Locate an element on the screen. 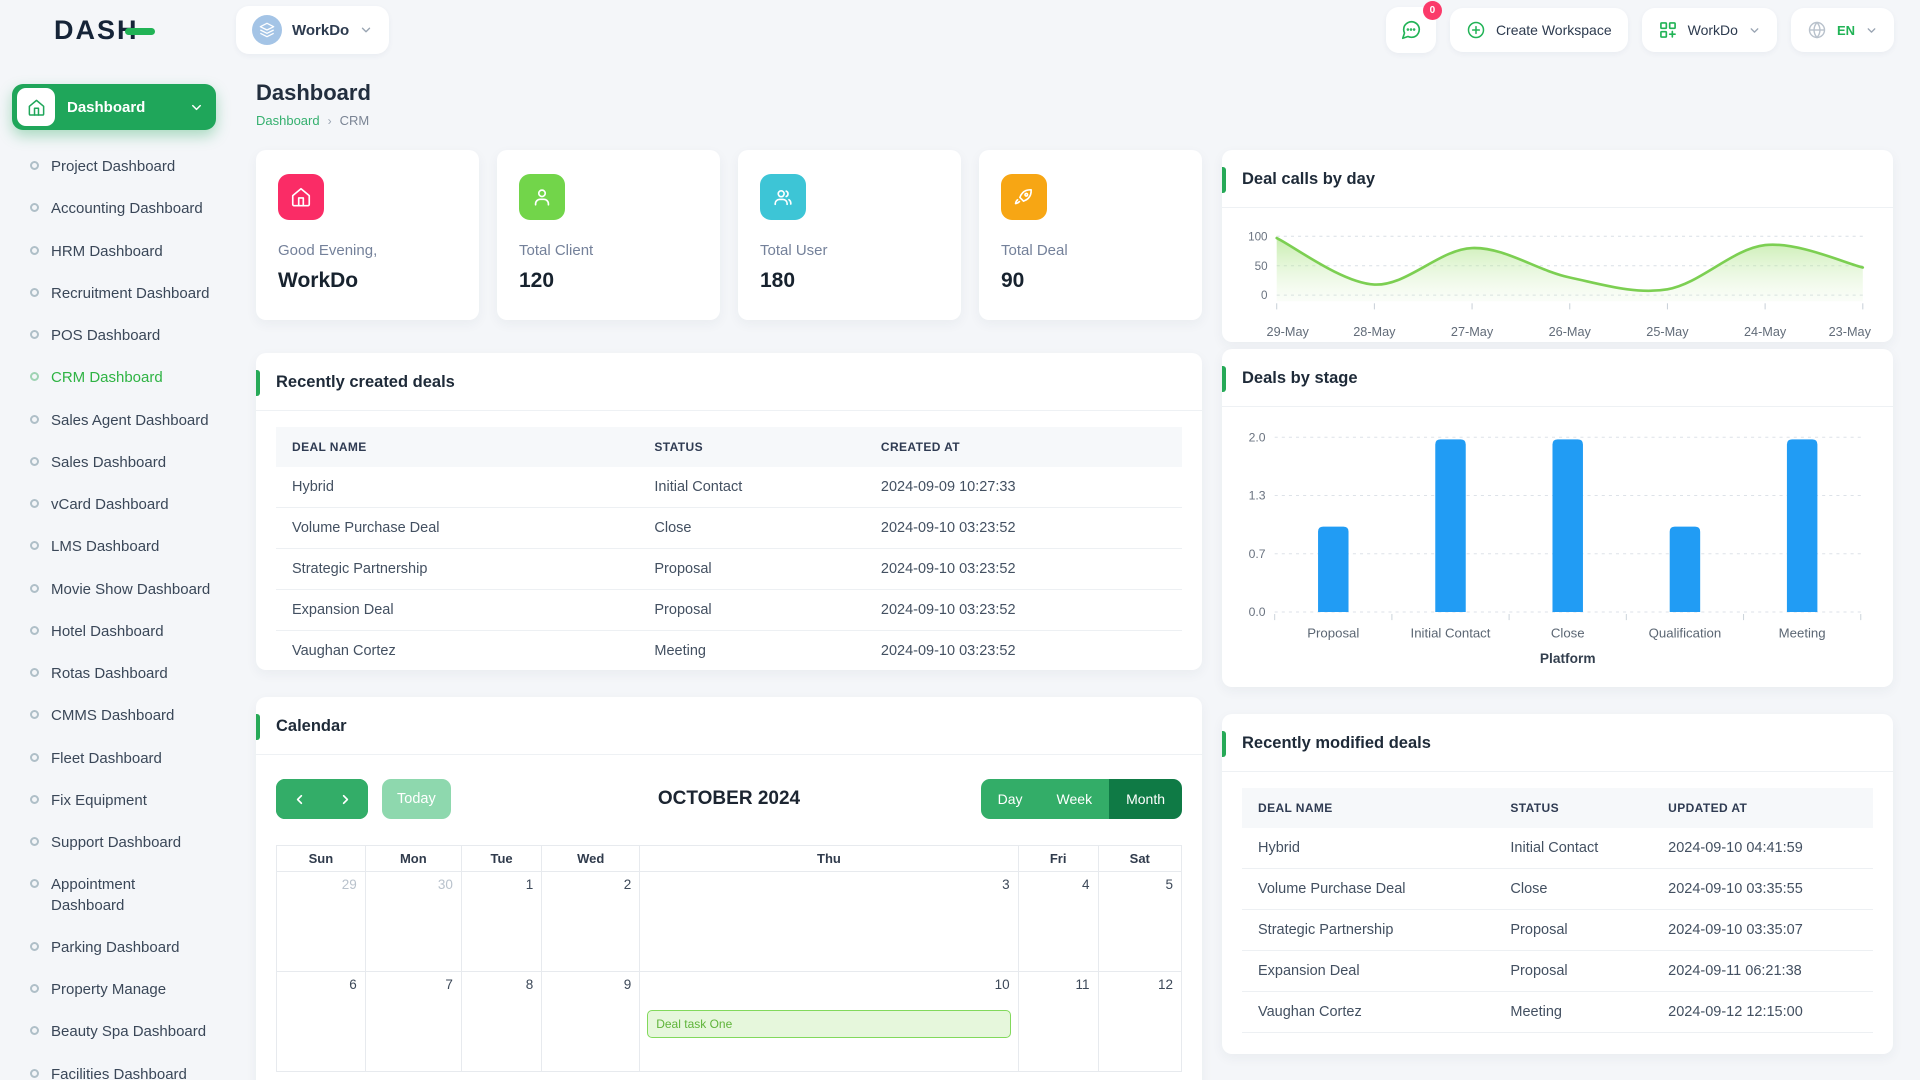 Image resolution: width=1920 pixels, height=1080 pixels. table-row: Hybrid Initial Contact 2024-09-09 10:27:33 is located at coordinates (729, 487).